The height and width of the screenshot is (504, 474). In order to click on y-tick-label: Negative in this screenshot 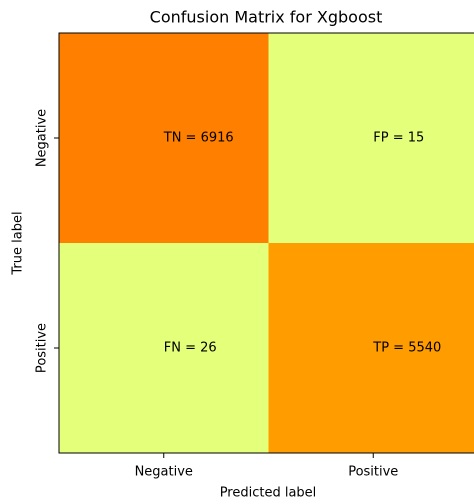, I will do `click(42, 138)`.